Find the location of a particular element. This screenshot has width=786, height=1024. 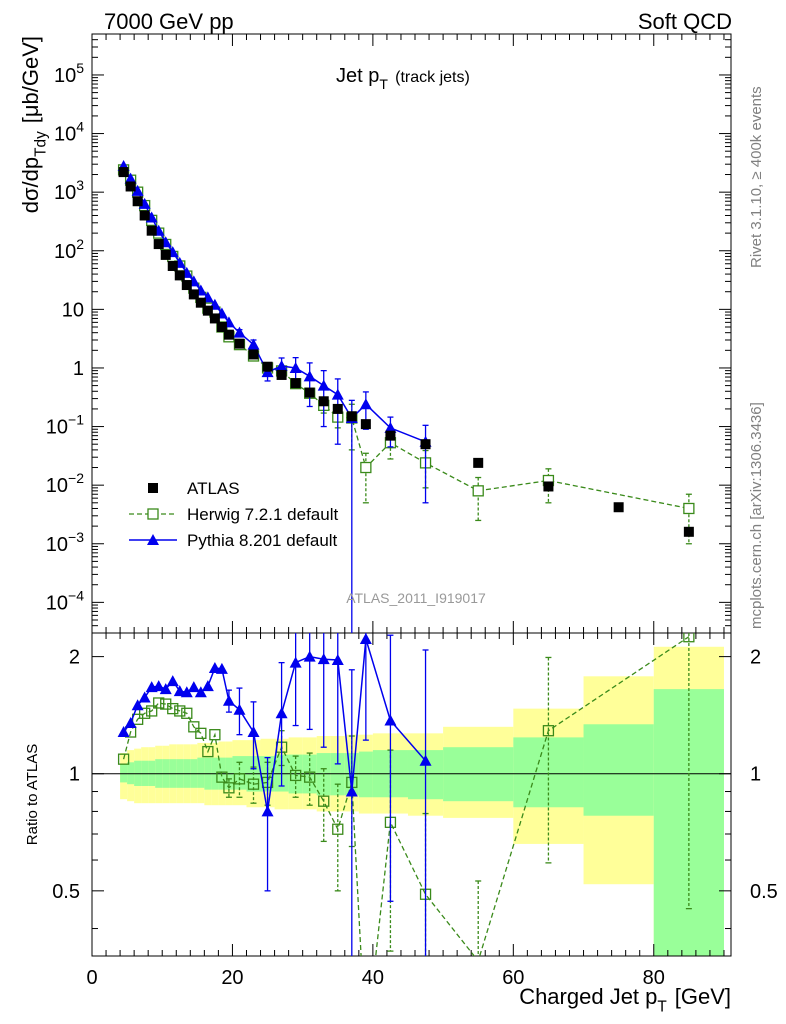

x-tick-label: 20 is located at coordinates (232, 978).